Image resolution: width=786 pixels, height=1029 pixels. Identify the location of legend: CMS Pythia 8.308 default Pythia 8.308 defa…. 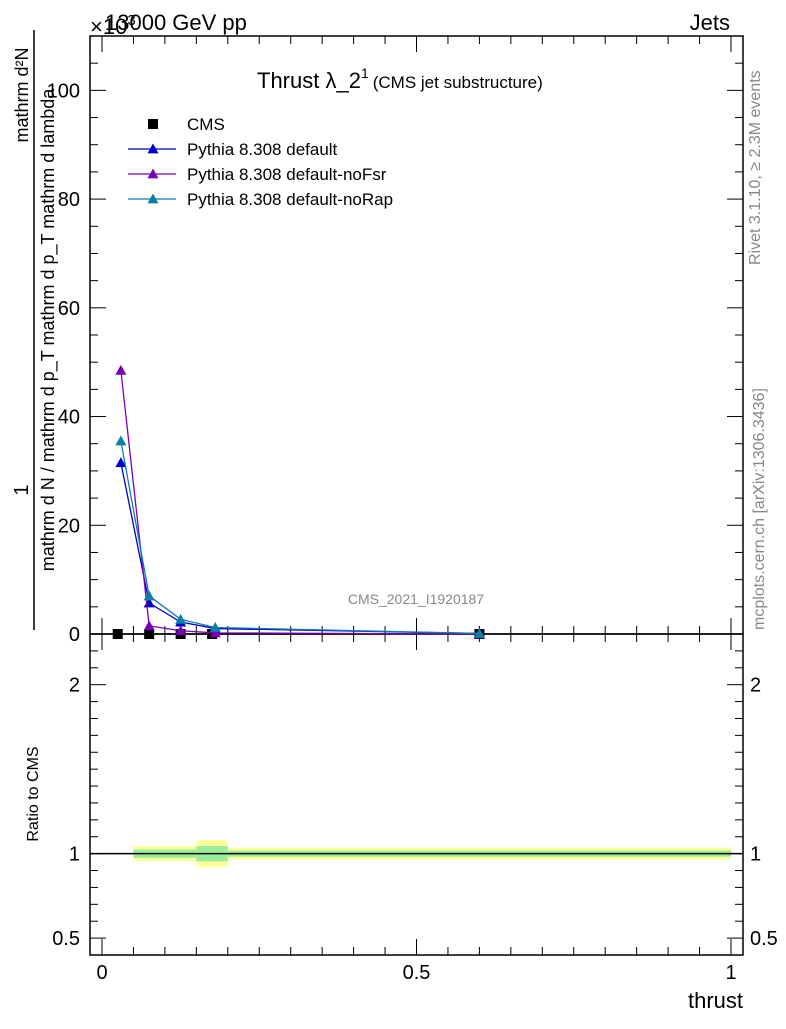
(260, 162).